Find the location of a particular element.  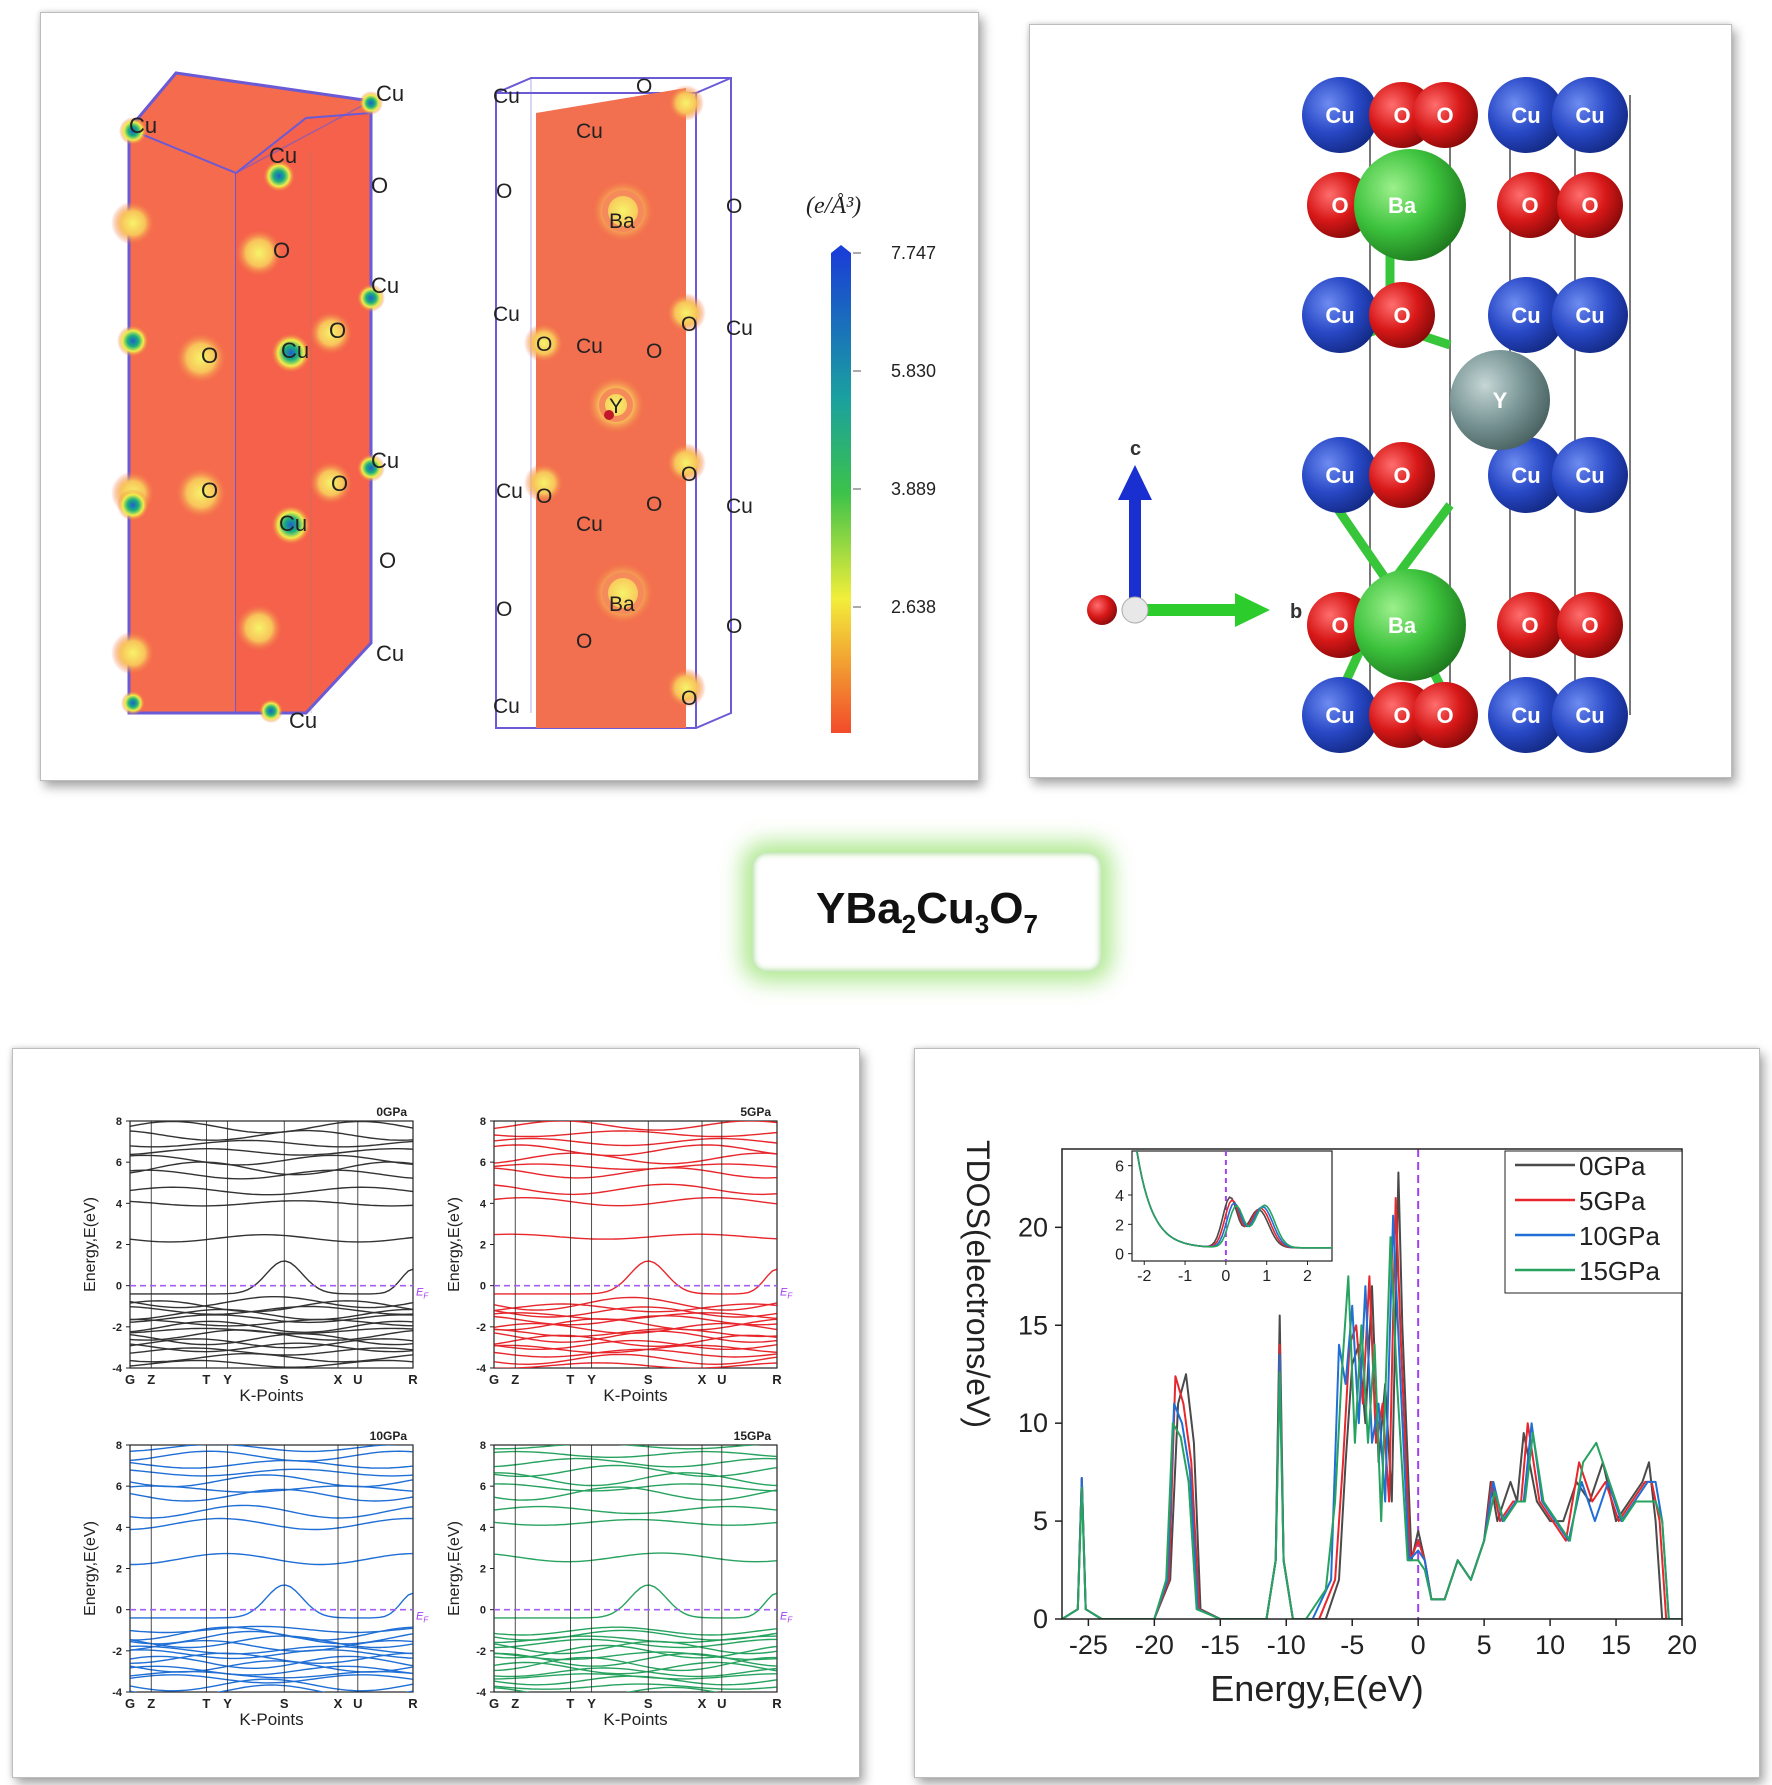

kpoint-label: G is located at coordinates (494, 1379).